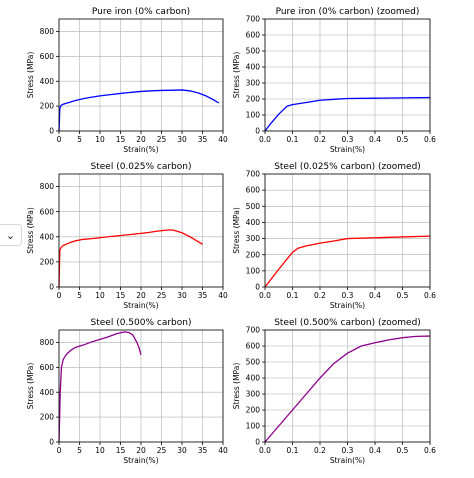  I want to click on chart-title: Pure iron (0% carbon), so click(141, 12).